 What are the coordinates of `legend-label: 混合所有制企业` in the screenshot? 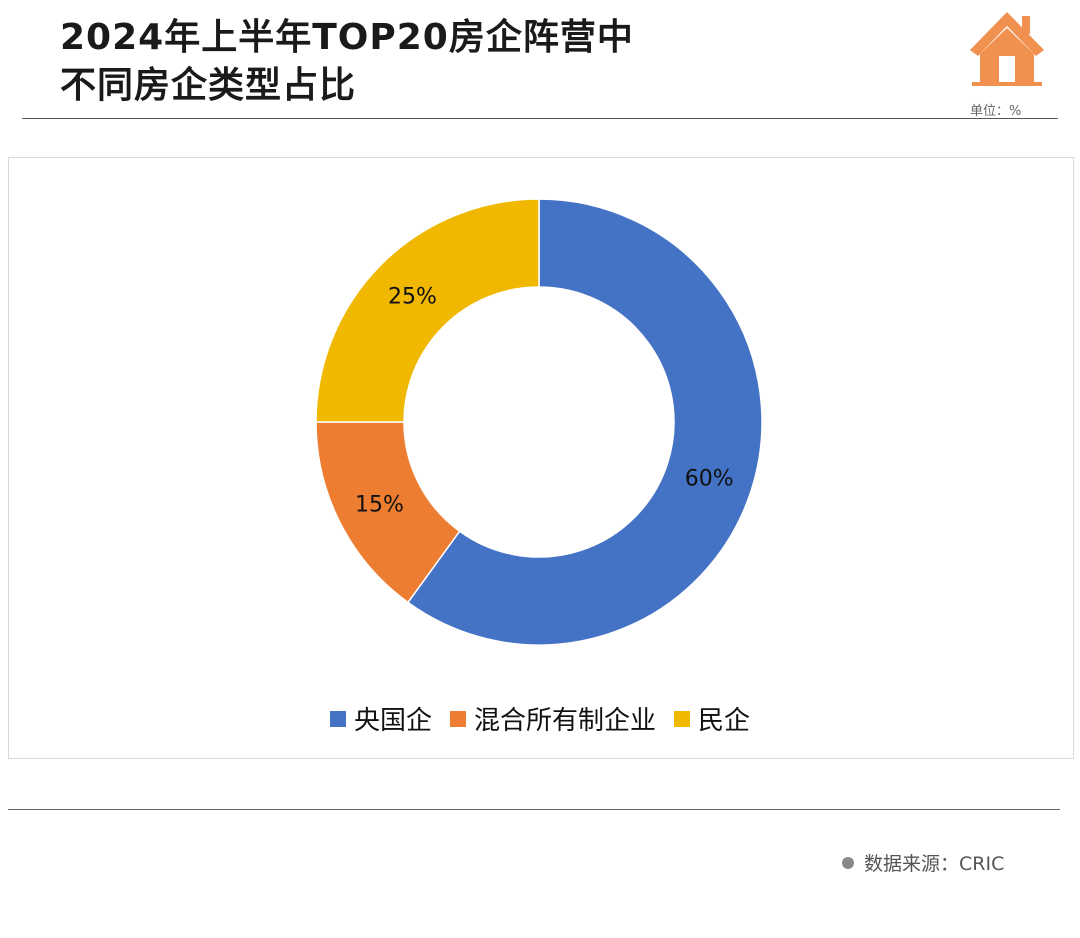 It's located at (564, 721).